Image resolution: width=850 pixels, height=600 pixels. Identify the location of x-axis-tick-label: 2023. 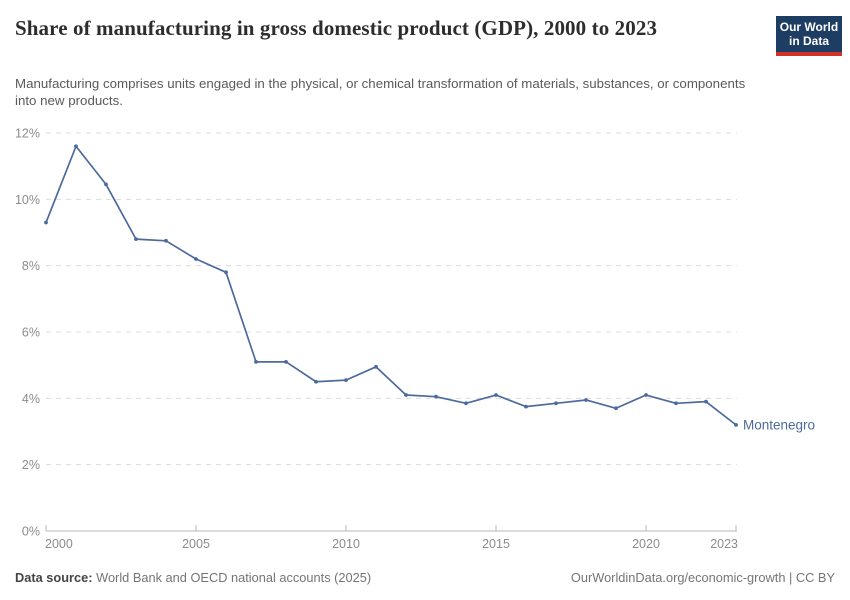
(724, 544).